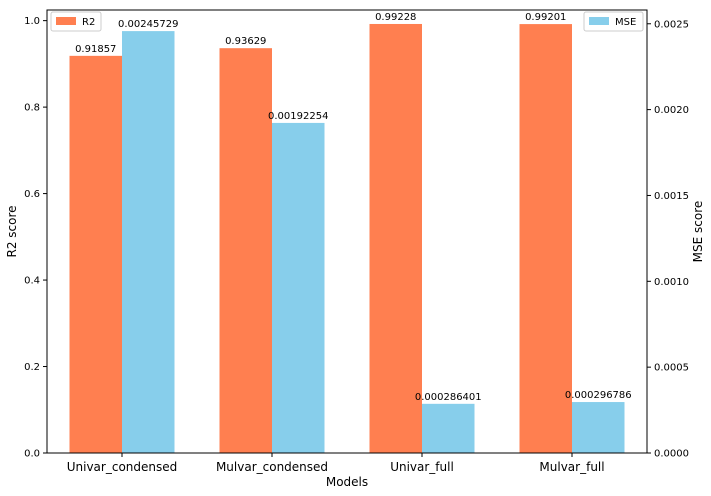 The height and width of the screenshot is (496, 711). Describe the element at coordinates (245, 41) in the screenshot. I see `data-label-r2-2: 0.93629` at that location.